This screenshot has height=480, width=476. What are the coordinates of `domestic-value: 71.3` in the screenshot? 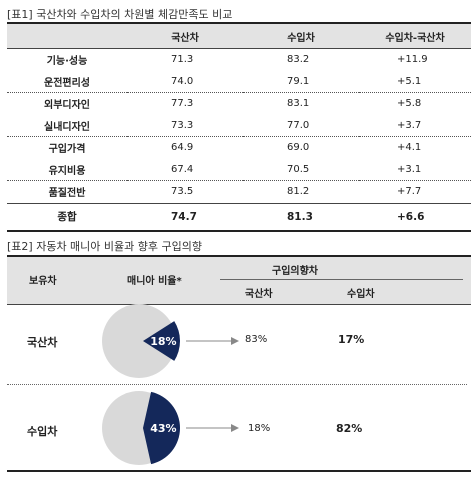 It's located at (182, 60).